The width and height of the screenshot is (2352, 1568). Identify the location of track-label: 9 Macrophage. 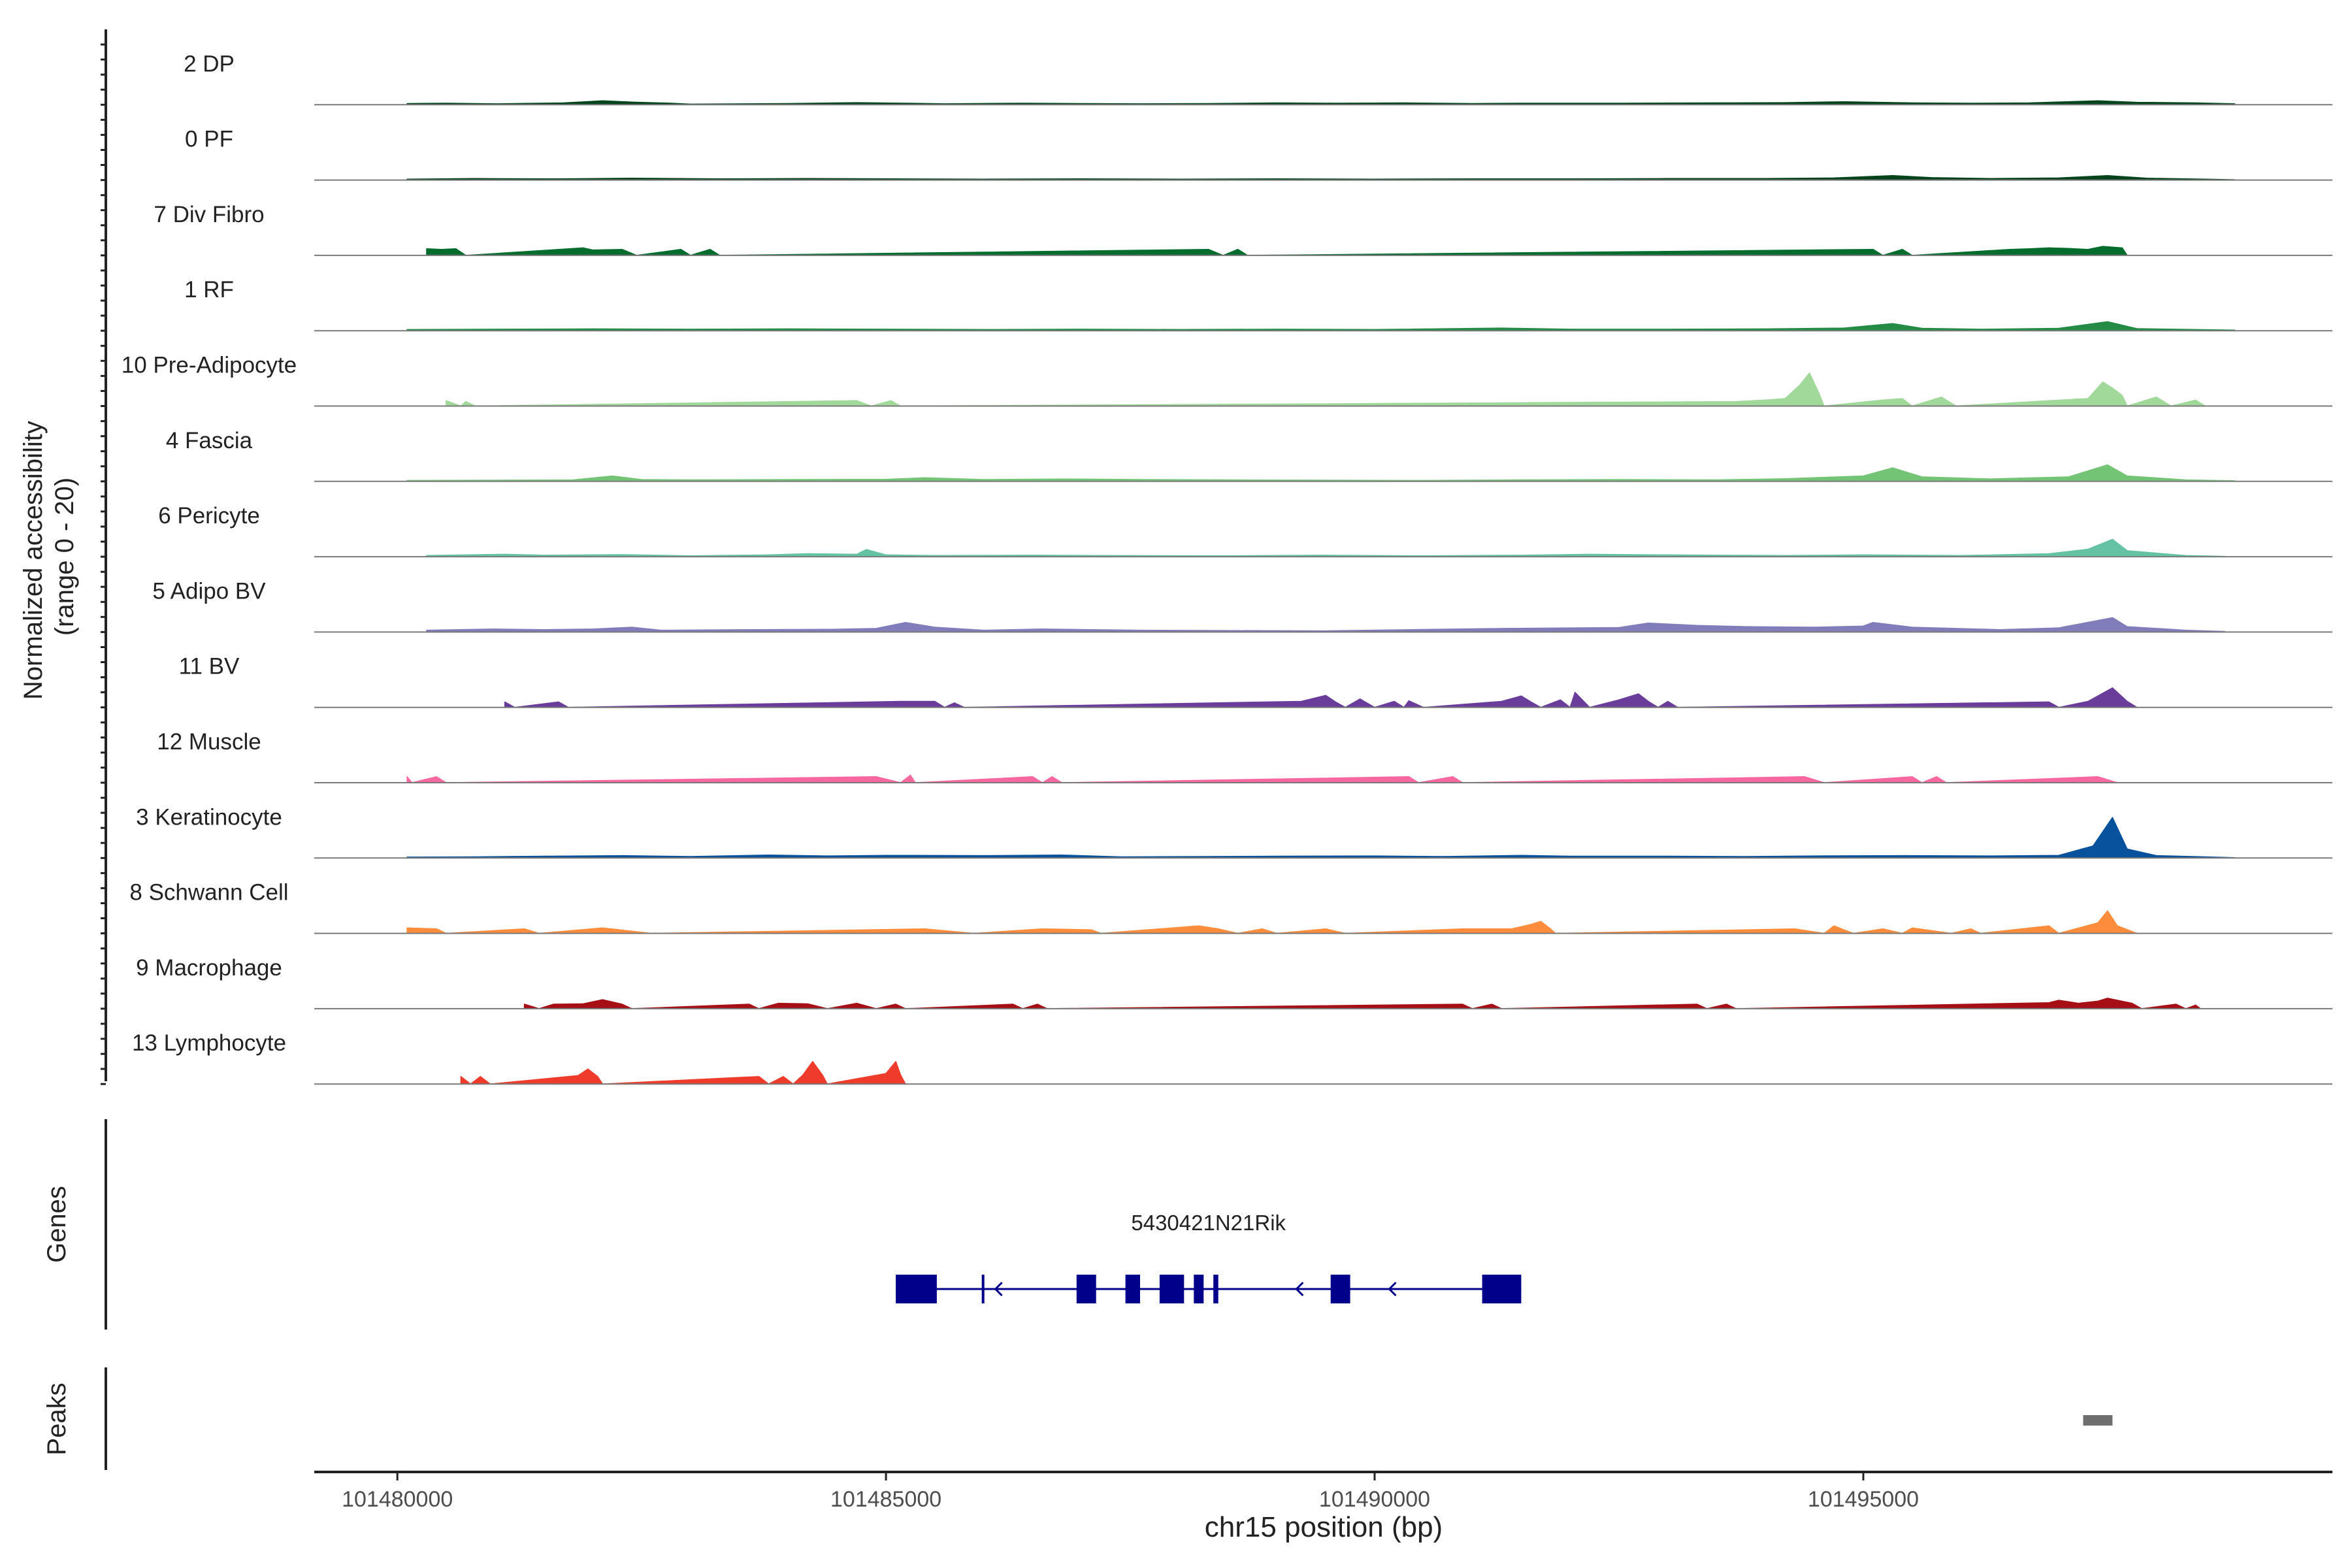
(209, 968).